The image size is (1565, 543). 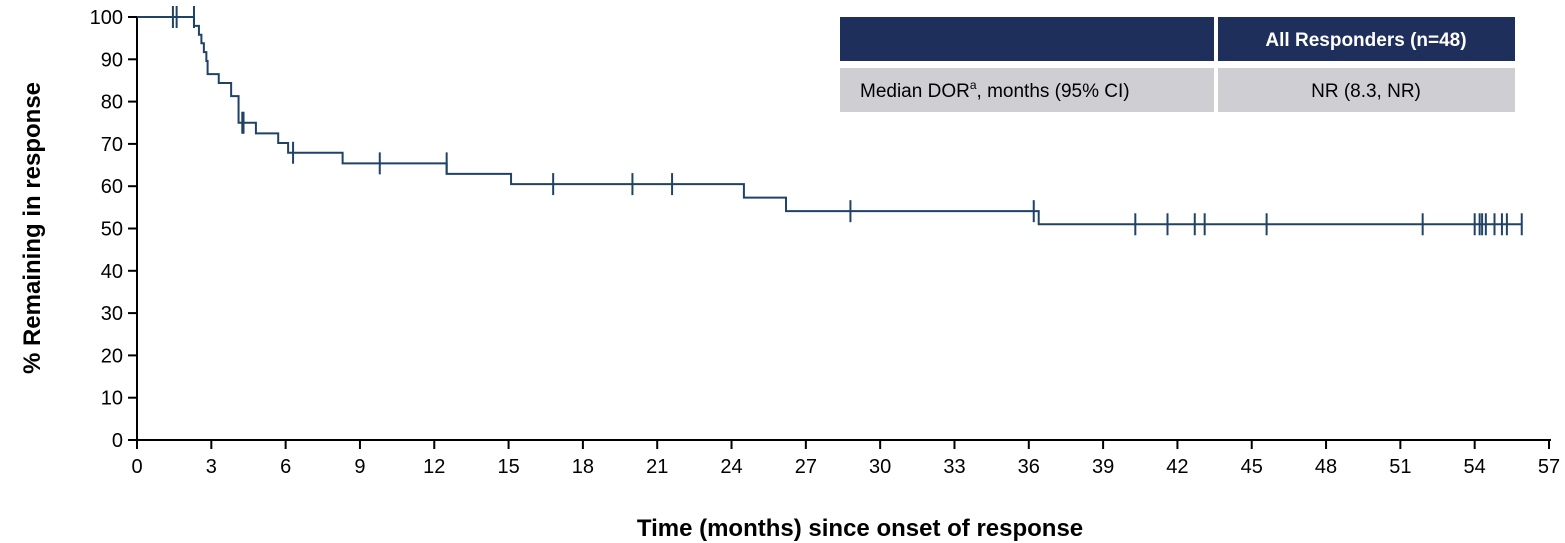 What do you see at coordinates (112, 399) in the screenshot?
I see `y-tick-label: 10` at bounding box center [112, 399].